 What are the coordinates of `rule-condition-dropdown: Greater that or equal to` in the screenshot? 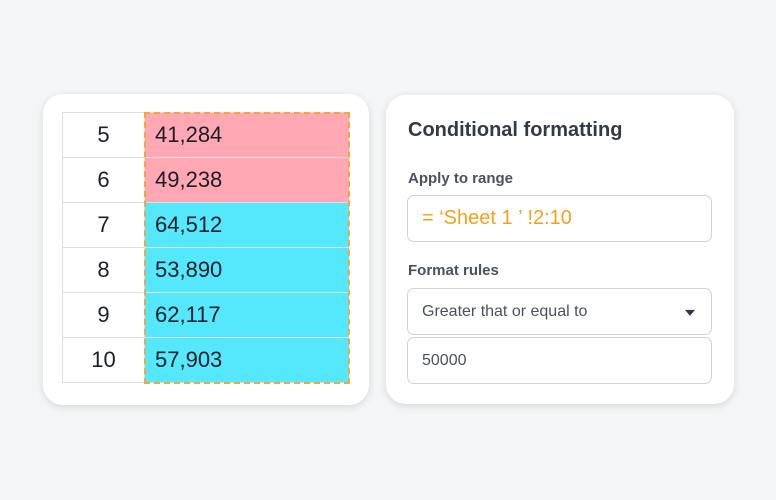 It's located at (559, 311).